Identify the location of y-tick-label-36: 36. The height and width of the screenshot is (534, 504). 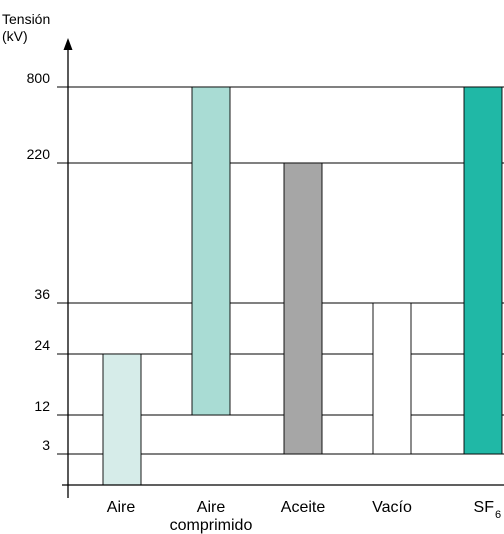
(42, 294).